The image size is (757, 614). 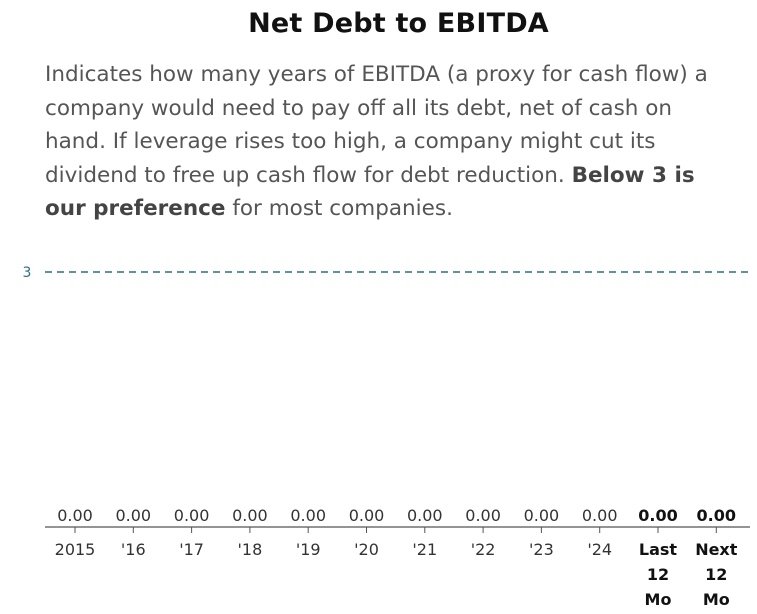 What do you see at coordinates (599, 549) in the screenshot?
I see `x-tick-label: '24` at bounding box center [599, 549].